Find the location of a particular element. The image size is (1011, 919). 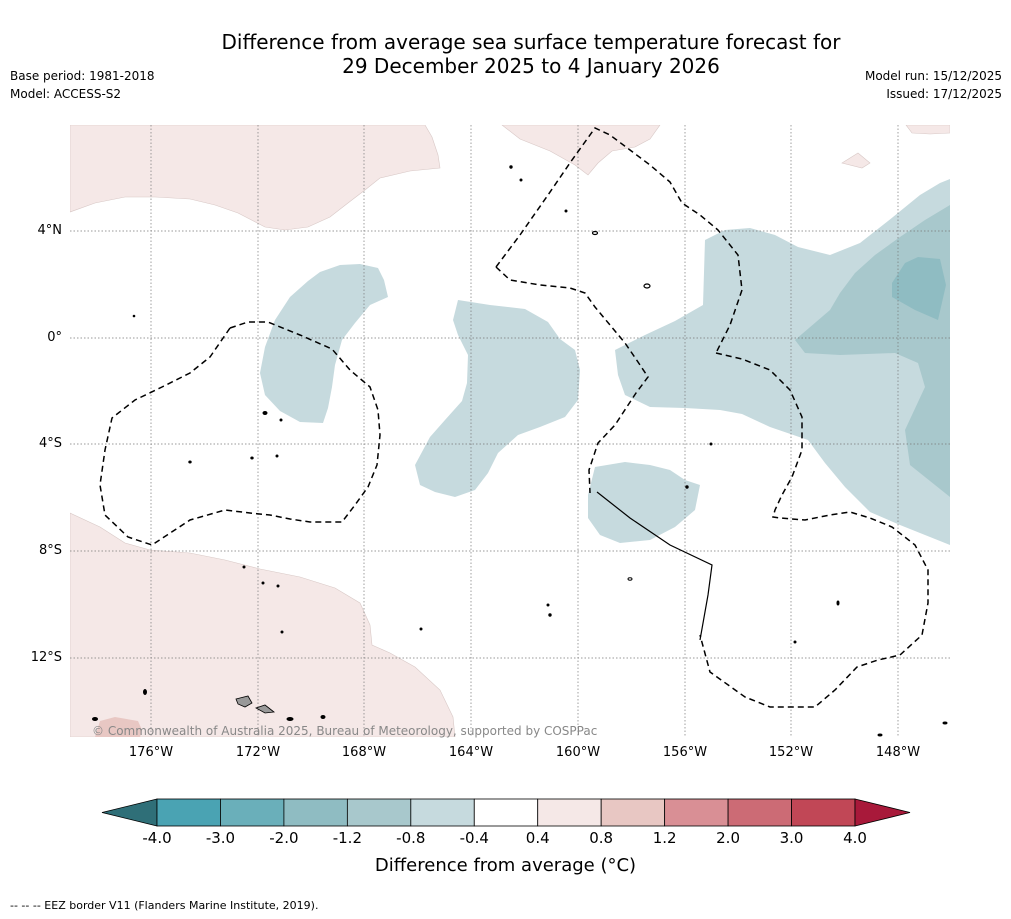

eez-border-kiribati-phoenix is located at coordinates (572, 380).